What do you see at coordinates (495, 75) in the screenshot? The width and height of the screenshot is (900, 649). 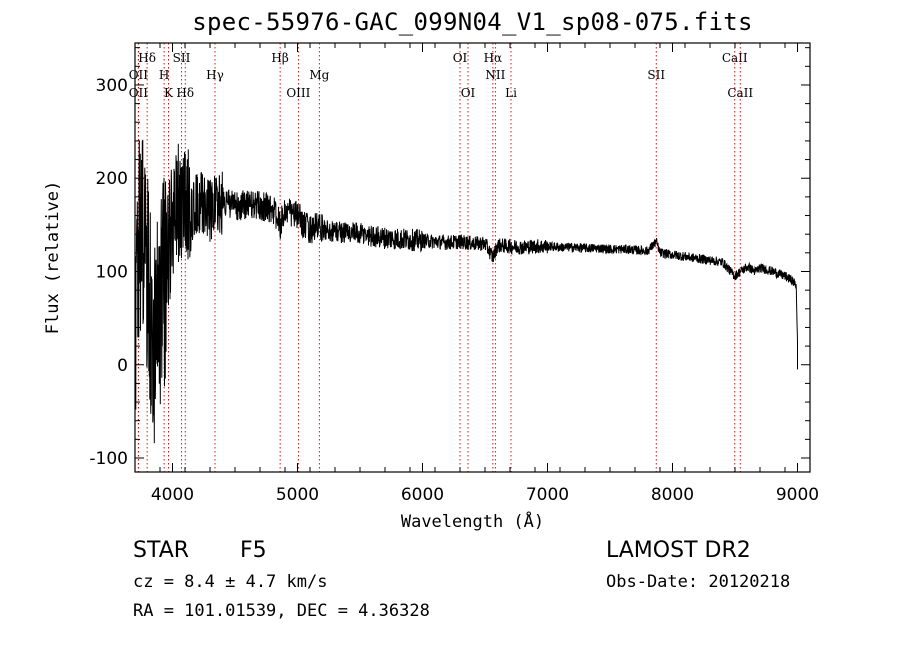 I see `line-marker-label: NII` at bounding box center [495, 75].